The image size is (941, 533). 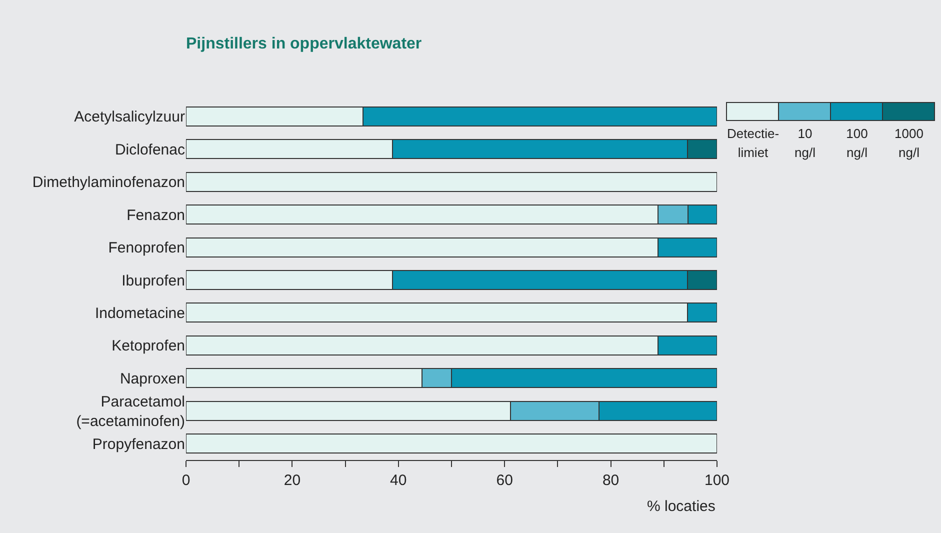 What do you see at coordinates (148, 346) in the screenshot?
I see `y-tick-label: Ketoprofen` at bounding box center [148, 346].